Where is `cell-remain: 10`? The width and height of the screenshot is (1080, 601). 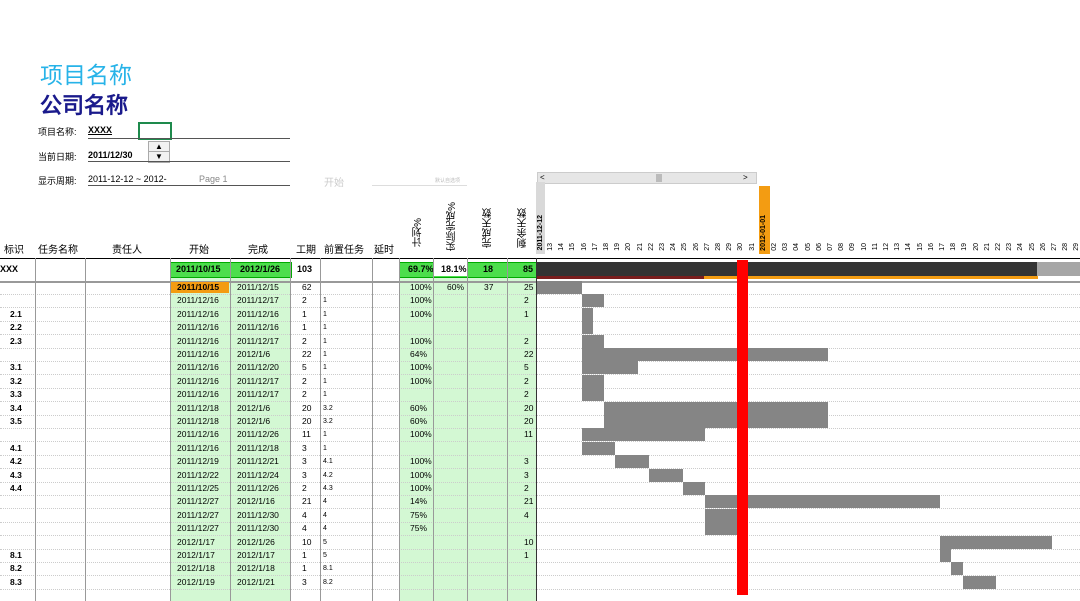
cell-remain: 10 is located at coordinates (529, 541).